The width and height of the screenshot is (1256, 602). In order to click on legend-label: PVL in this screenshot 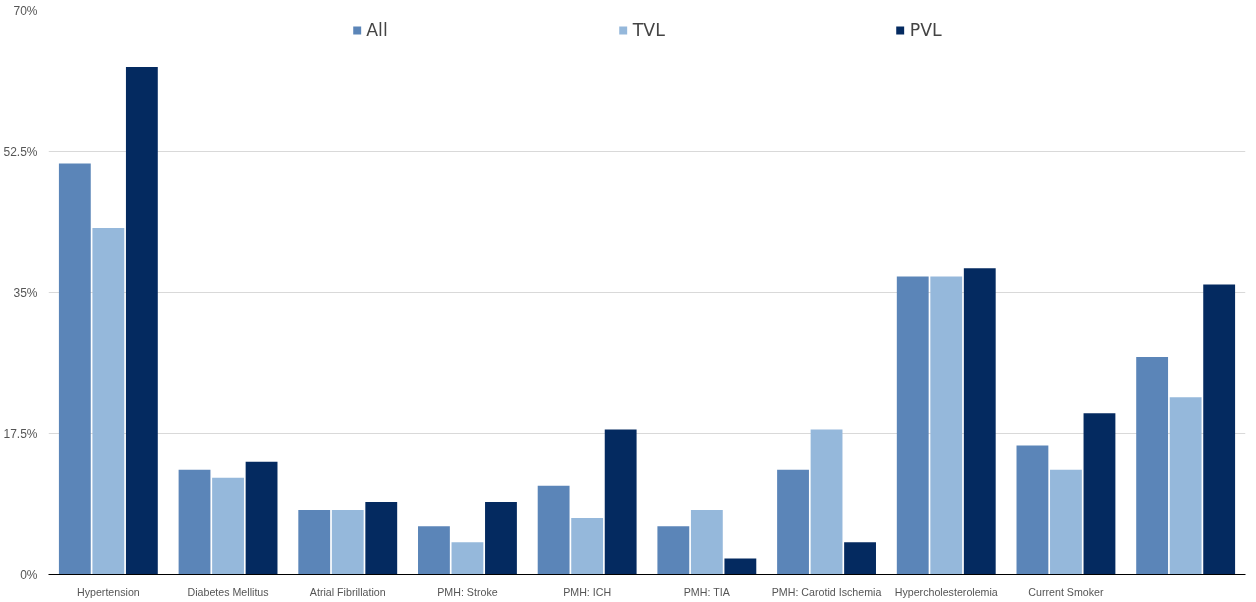, I will do `click(925, 30)`.